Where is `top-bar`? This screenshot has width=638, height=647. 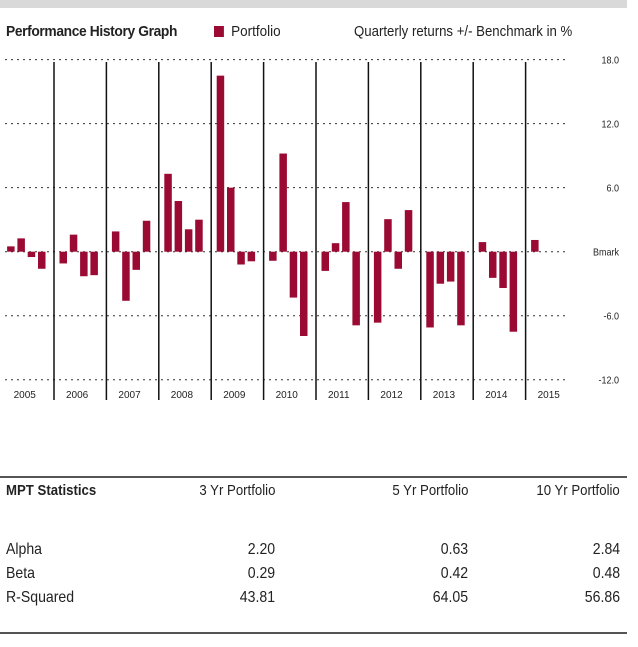
top-bar is located at coordinates (313, 4).